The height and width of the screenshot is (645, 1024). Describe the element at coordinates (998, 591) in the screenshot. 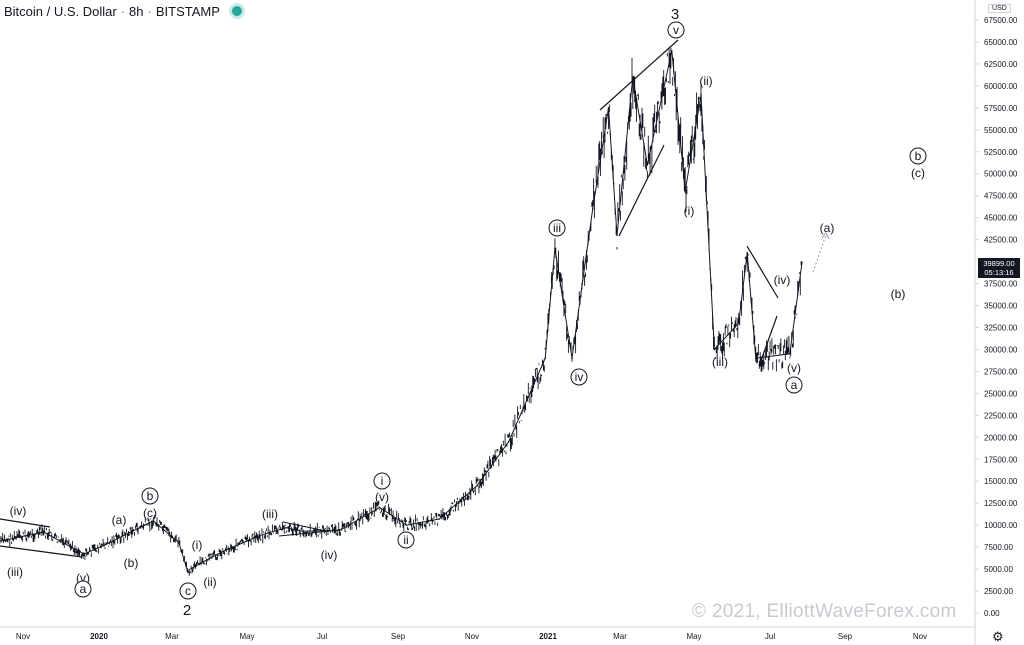

I see `price-tick-label: 2500.00` at that location.